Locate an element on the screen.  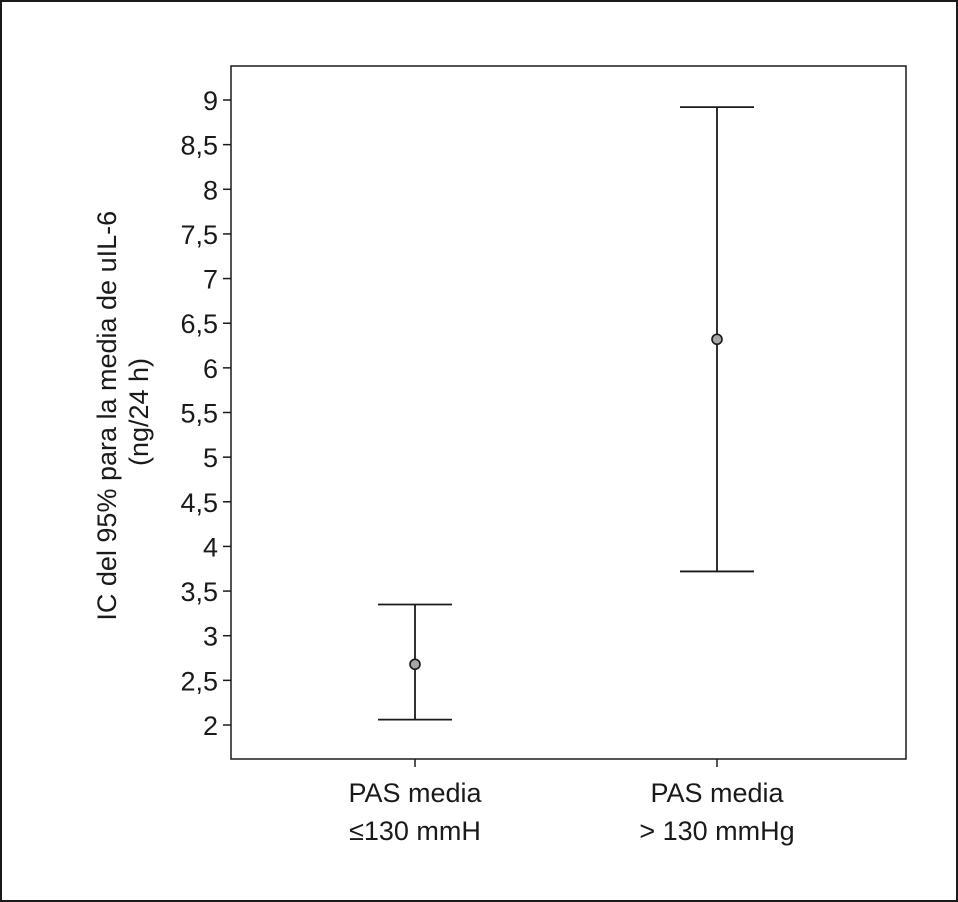
y-tick-label: 8,5 is located at coordinates (199, 146).